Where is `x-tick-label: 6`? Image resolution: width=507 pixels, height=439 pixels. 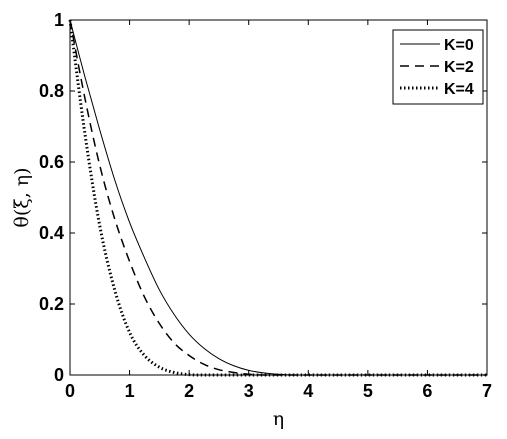
x-tick-label: 6 is located at coordinates (427, 391).